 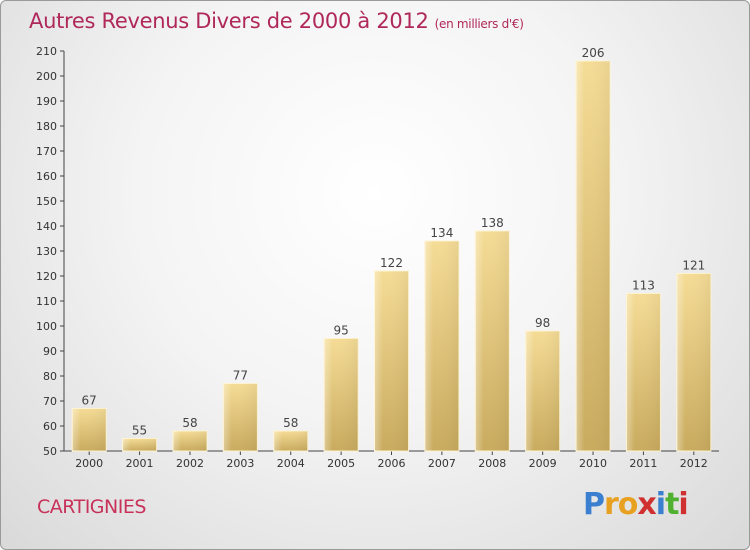 I want to click on x-tick-label: 2001, so click(x=140, y=463).